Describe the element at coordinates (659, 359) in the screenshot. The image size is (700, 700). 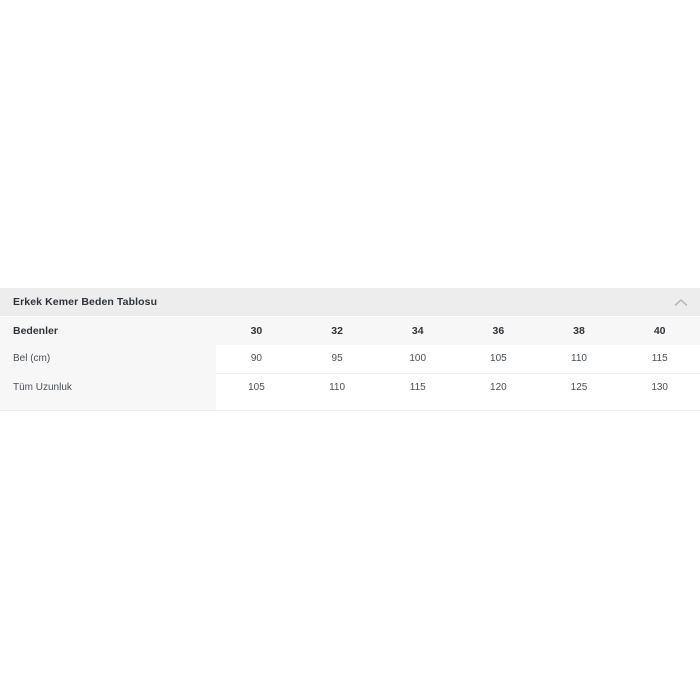
I see `cell-bel-40: 115` at that location.